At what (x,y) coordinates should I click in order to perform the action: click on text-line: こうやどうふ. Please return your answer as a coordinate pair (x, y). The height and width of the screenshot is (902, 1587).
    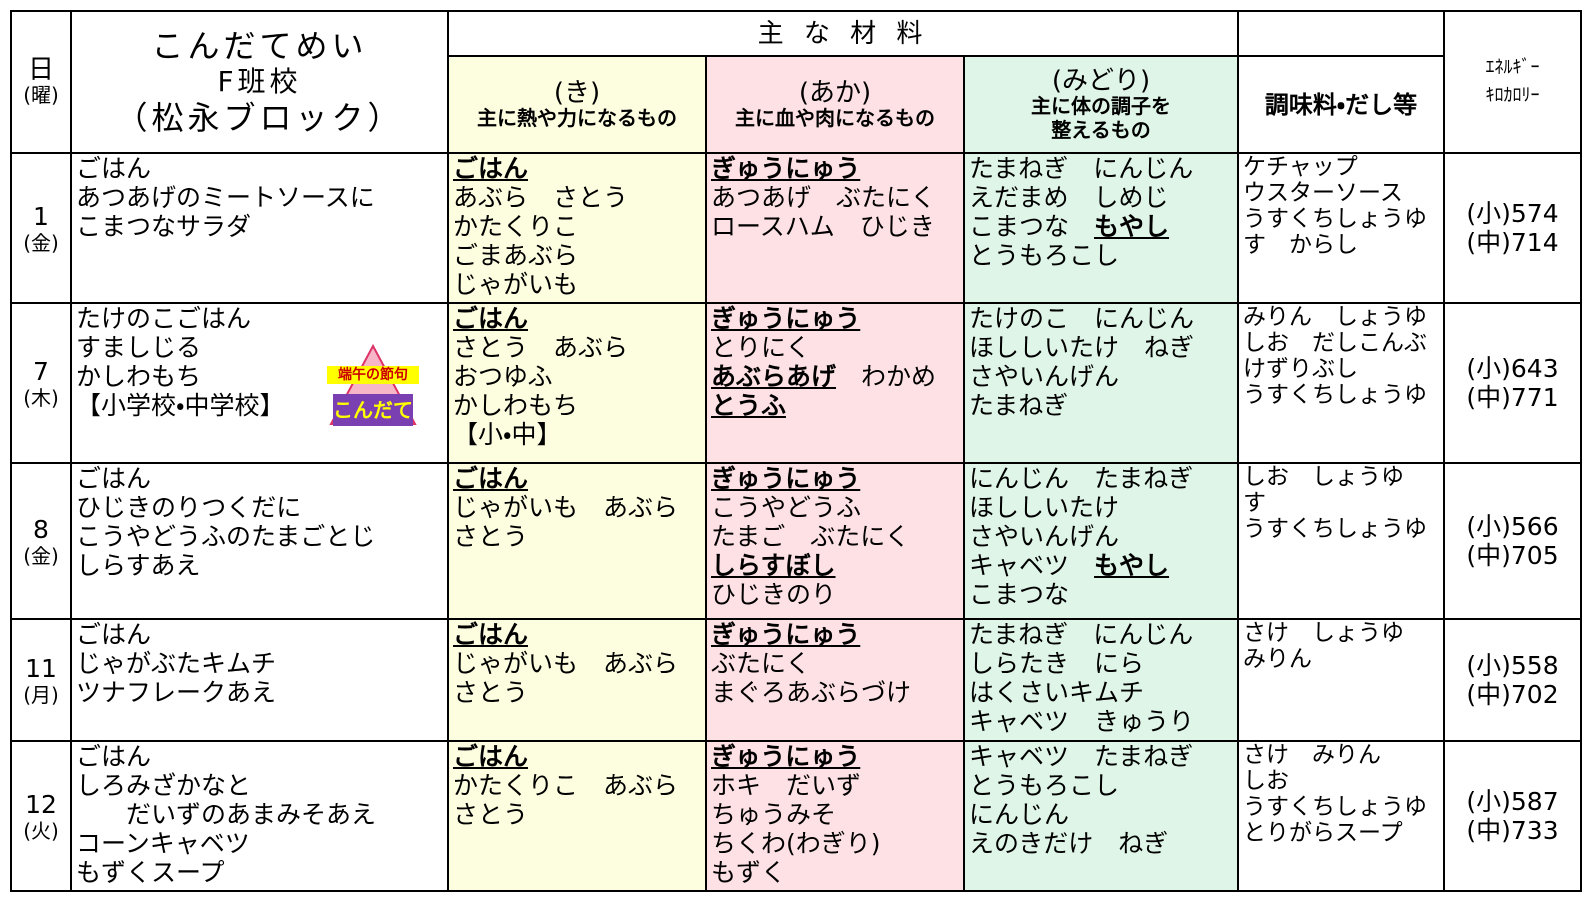
    Looking at the image, I should click on (786, 507).